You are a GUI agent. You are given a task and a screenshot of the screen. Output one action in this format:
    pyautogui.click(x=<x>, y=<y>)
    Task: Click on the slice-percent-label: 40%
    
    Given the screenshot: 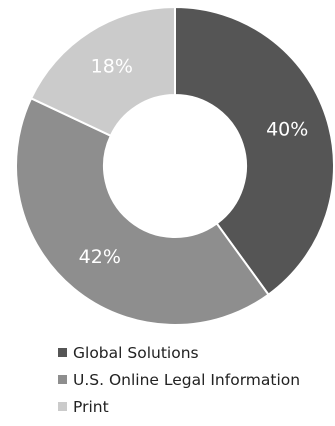 What is the action you would take?
    pyautogui.click(x=287, y=130)
    